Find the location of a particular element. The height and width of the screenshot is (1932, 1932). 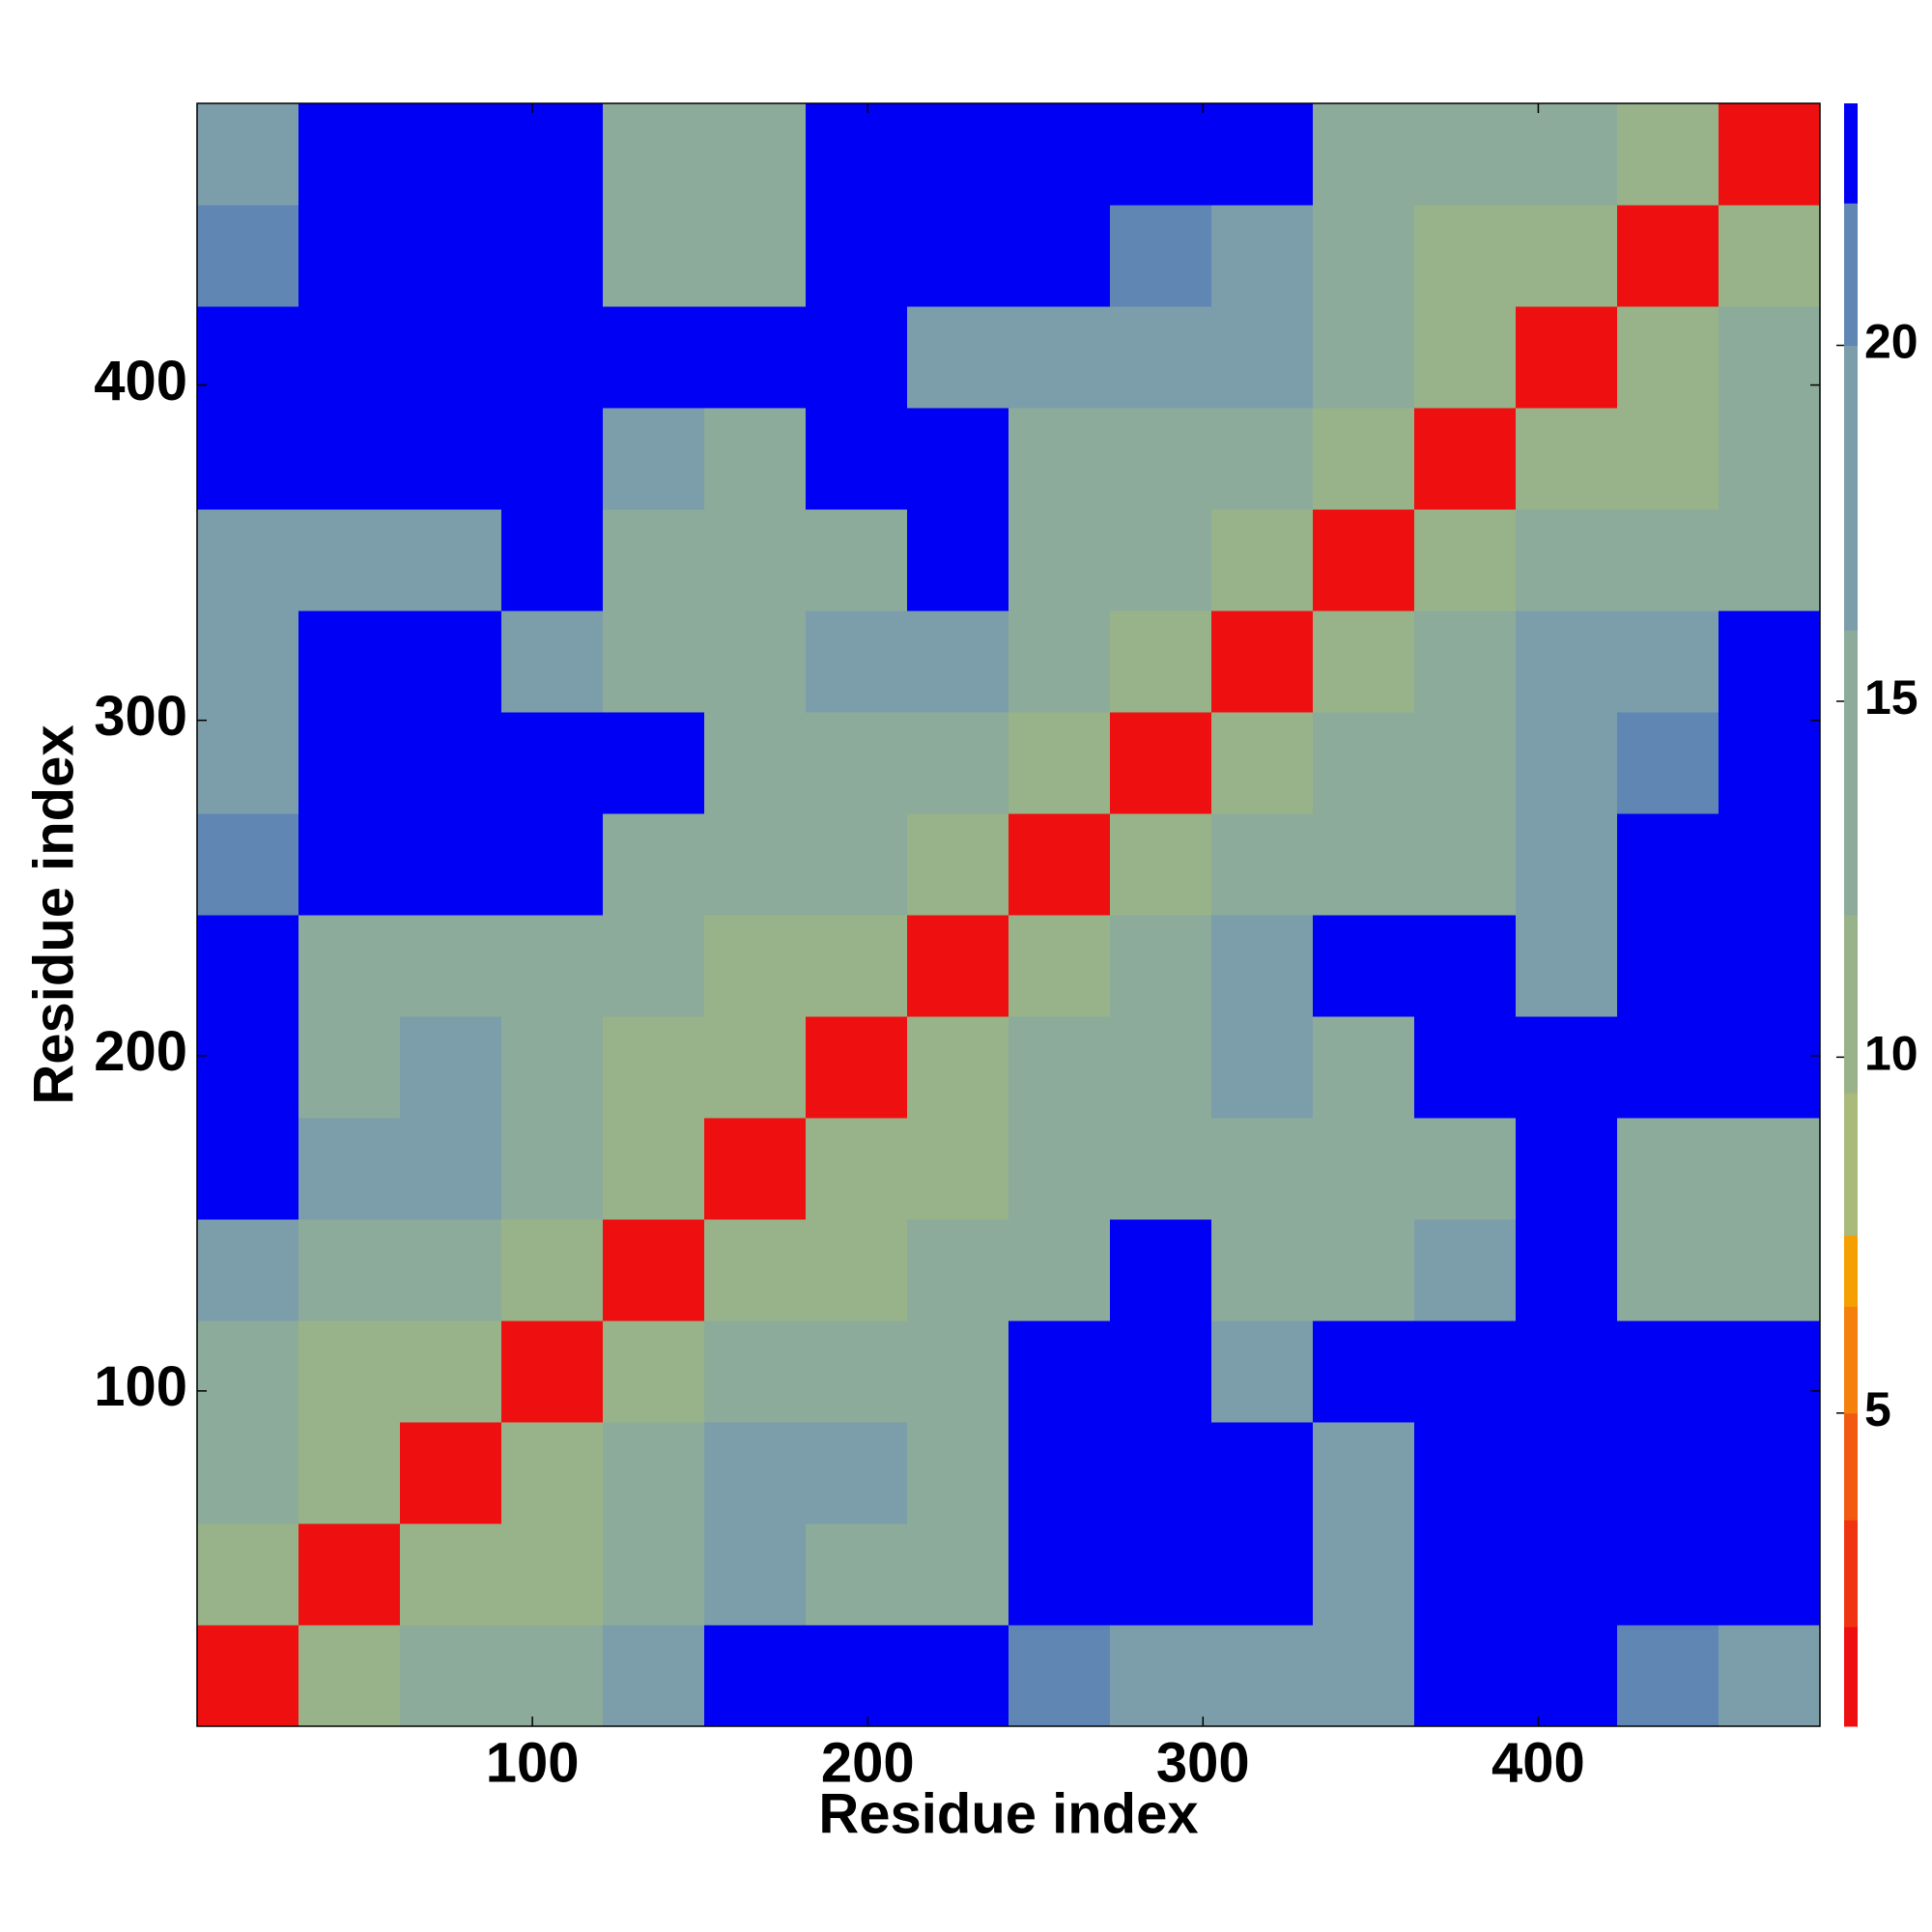

y-tick-label: 400 is located at coordinates (140, 381).